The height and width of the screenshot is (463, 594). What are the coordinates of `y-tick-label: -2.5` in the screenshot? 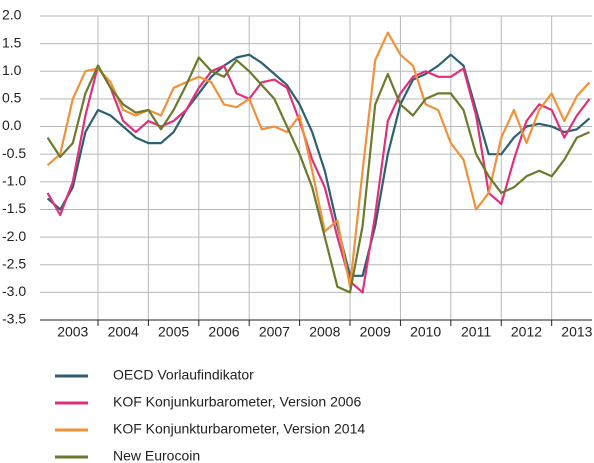 It's located at (14, 263).